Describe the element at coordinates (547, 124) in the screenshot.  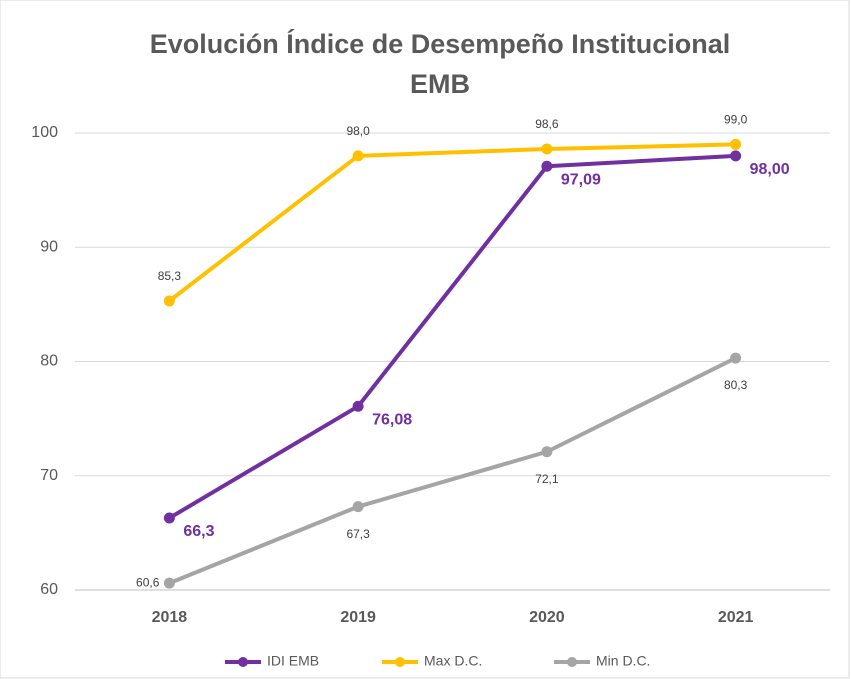
I see `data-label: 98,6` at that location.